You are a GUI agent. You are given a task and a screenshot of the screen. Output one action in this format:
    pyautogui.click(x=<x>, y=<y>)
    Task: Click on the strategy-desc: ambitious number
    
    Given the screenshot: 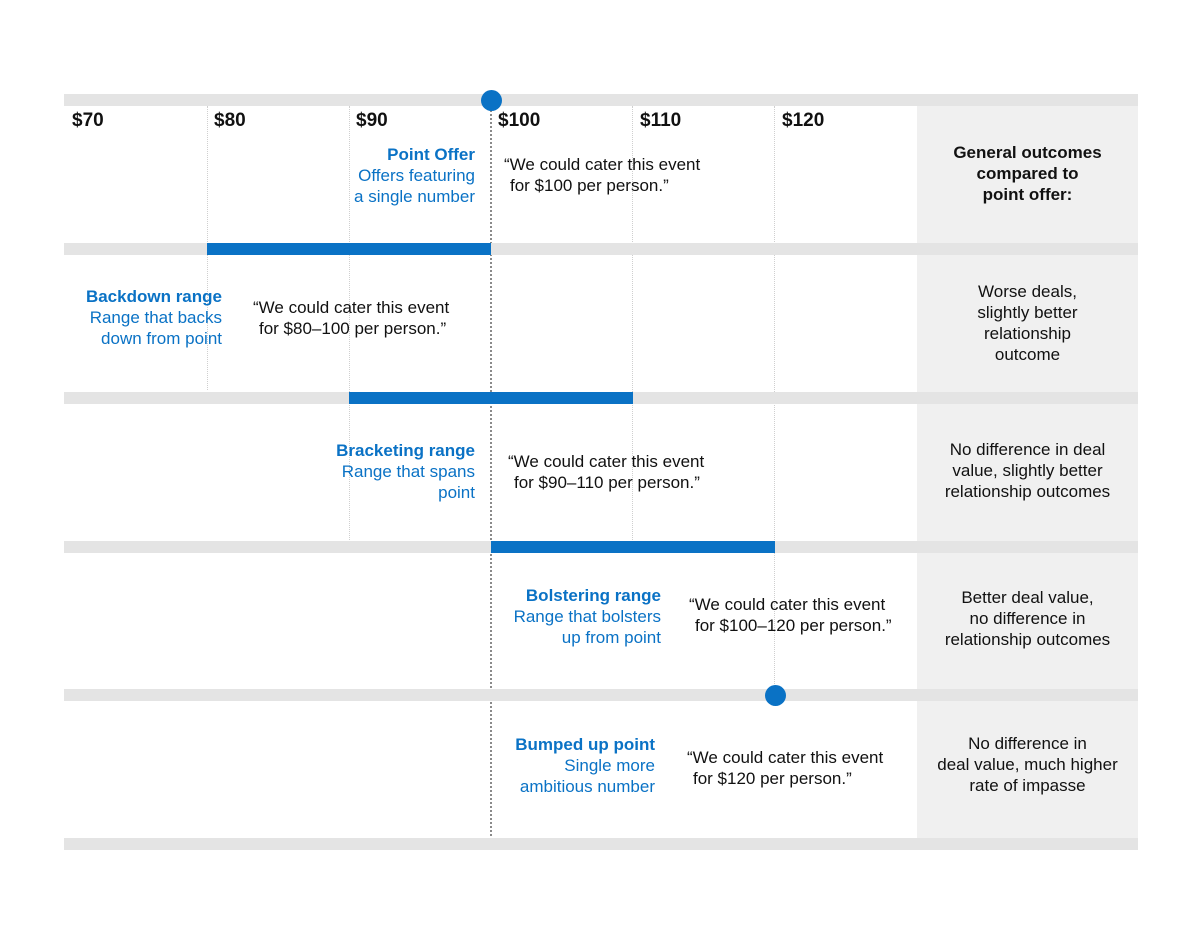 What is the action you would take?
    pyautogui.click(x=587, y=786)
    